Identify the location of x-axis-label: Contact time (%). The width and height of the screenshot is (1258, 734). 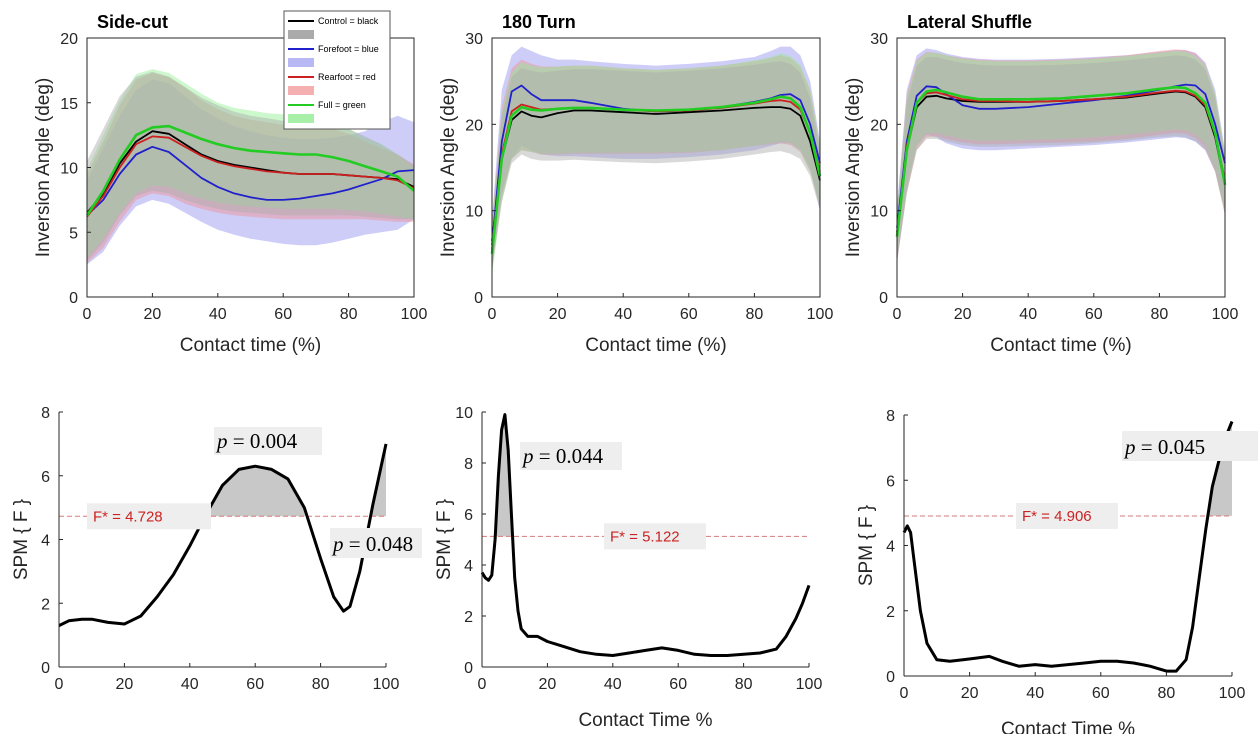
(250, 345).